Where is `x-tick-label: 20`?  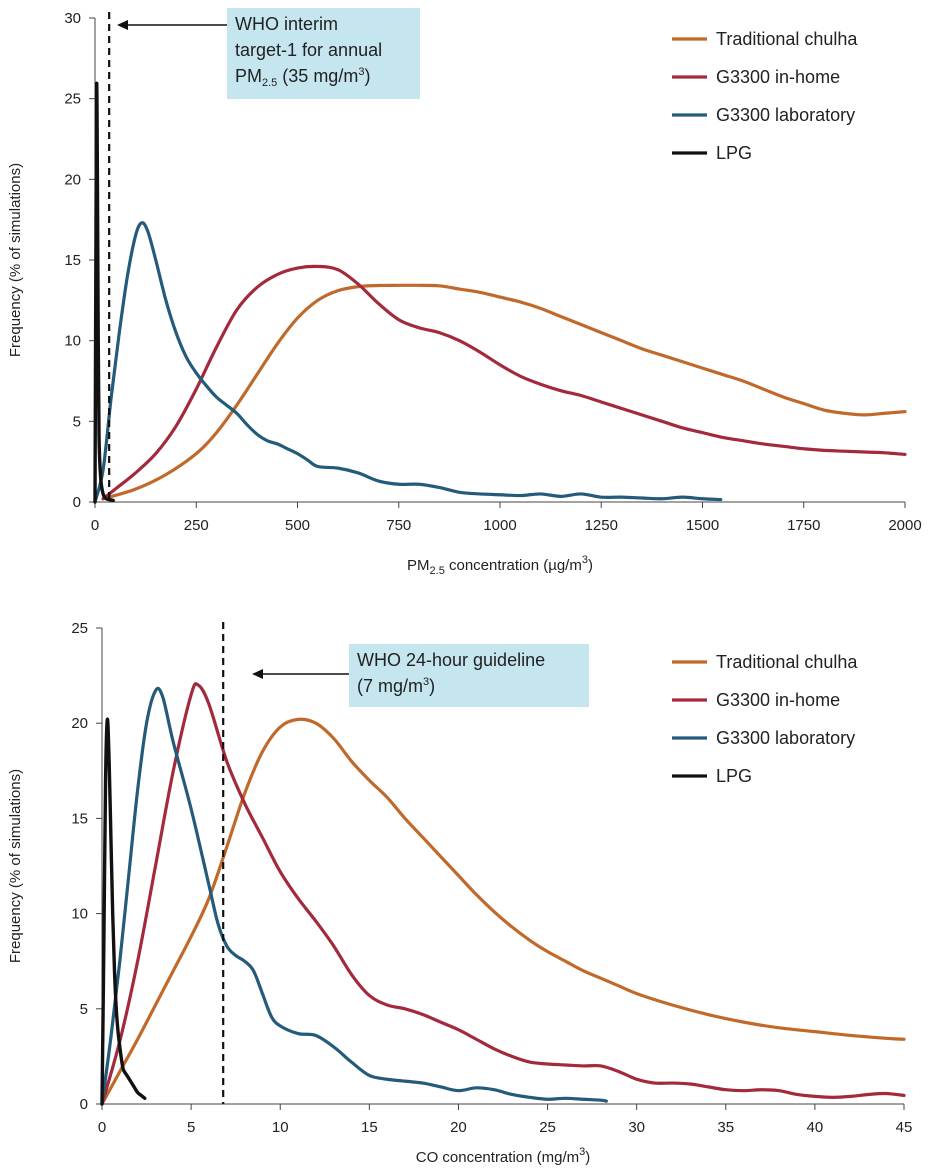
x-tick-label: 20 is located at coordinates (458, 1127).